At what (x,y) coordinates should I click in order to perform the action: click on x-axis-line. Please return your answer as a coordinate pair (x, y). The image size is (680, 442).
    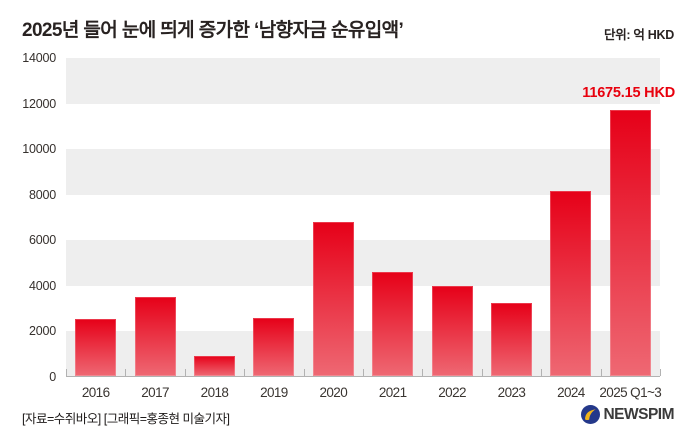
    Looking at the image, I should click on (363, 376).